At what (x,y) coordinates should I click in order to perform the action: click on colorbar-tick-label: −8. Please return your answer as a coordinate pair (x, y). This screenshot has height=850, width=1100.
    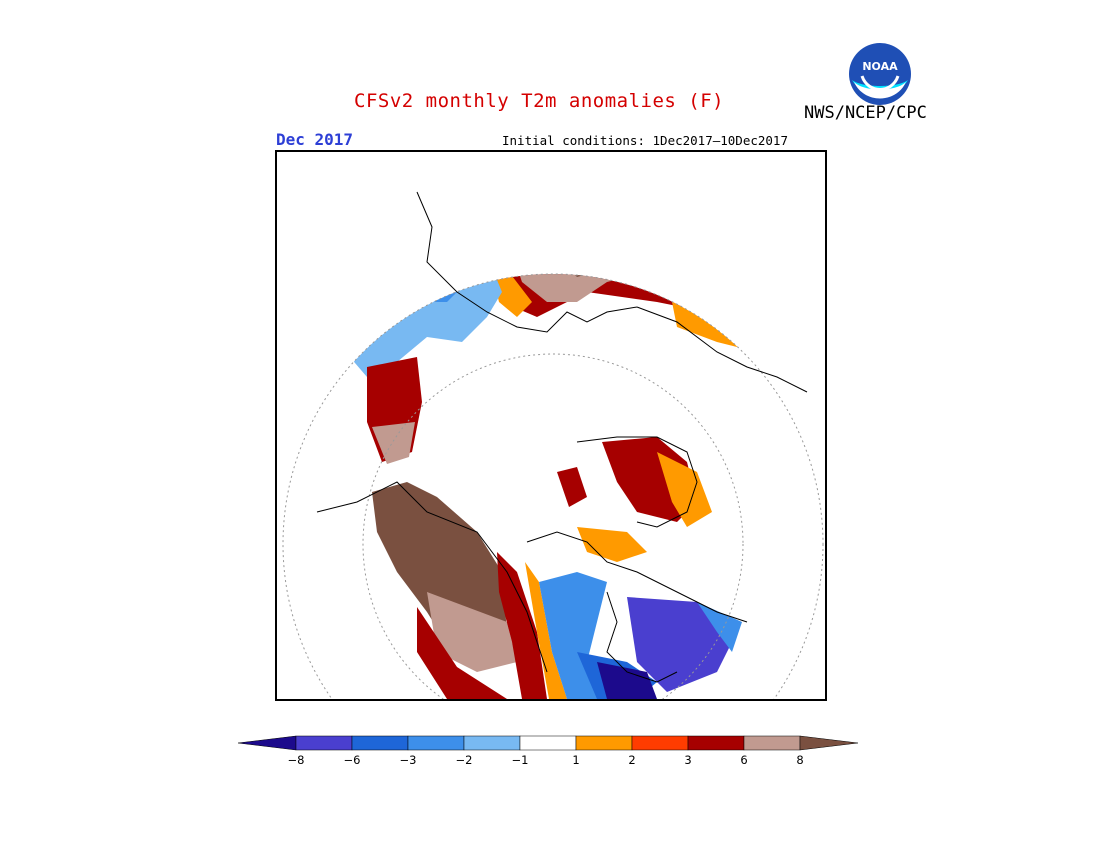
    Looking at the image, I should click on (296, 760).